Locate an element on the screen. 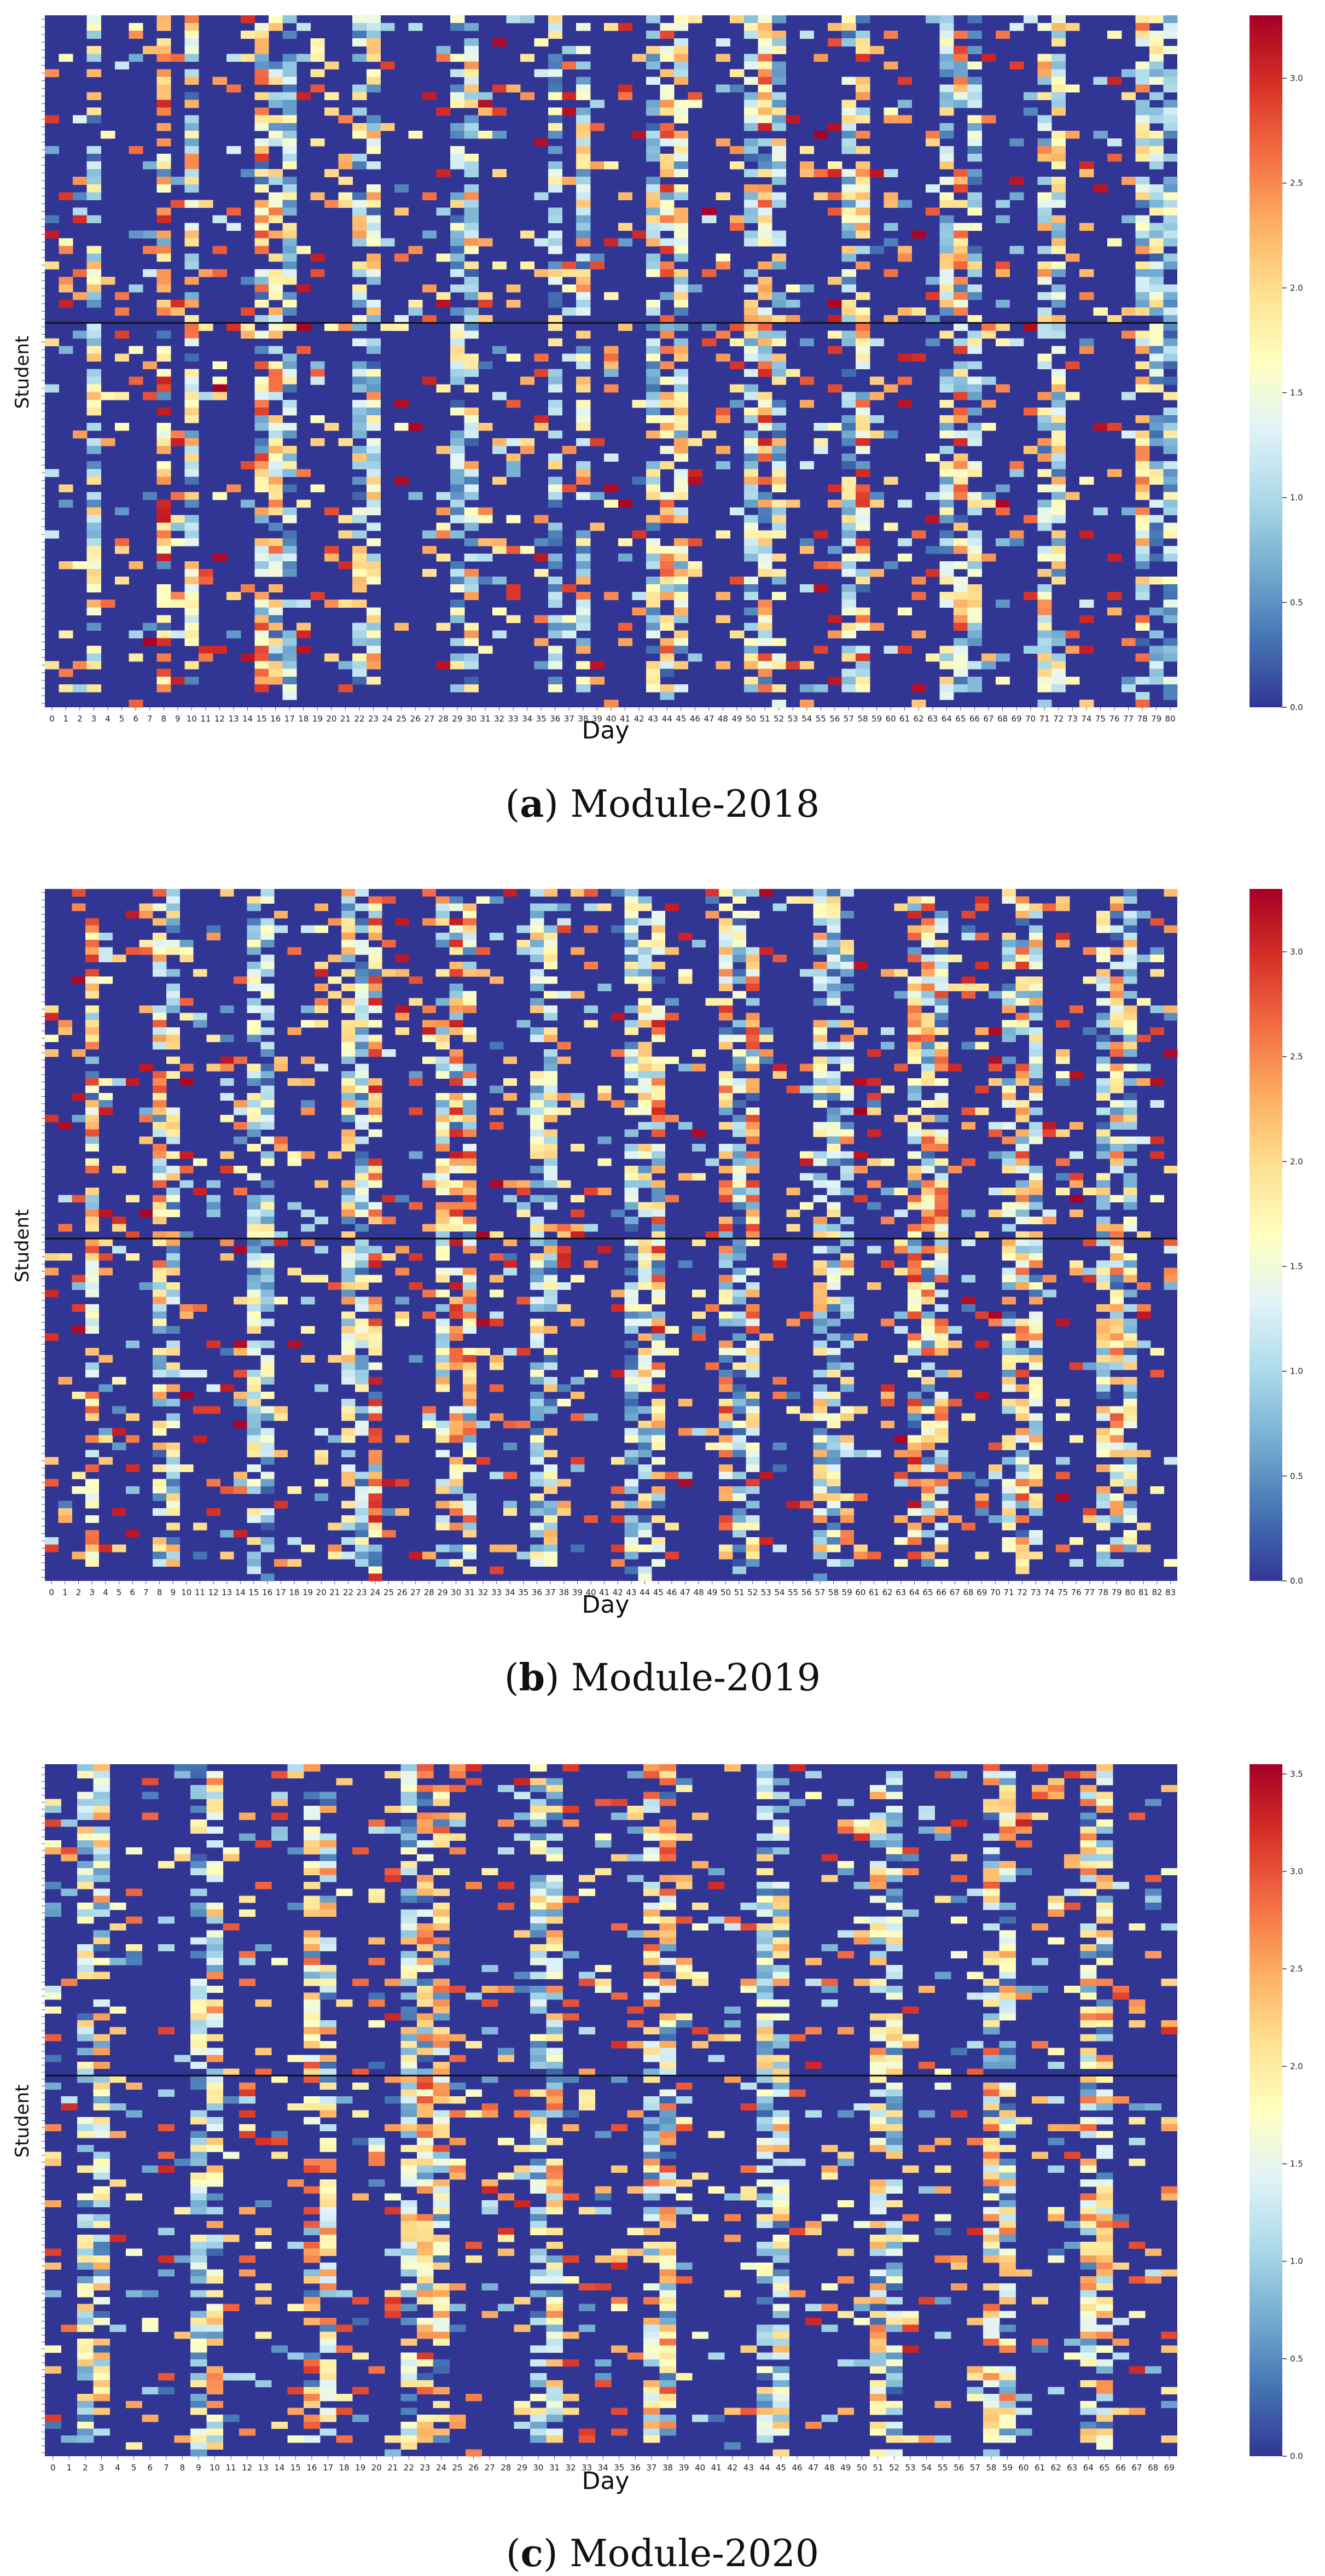  x-tick-label: 75 is located at coordinates (1100, 719).